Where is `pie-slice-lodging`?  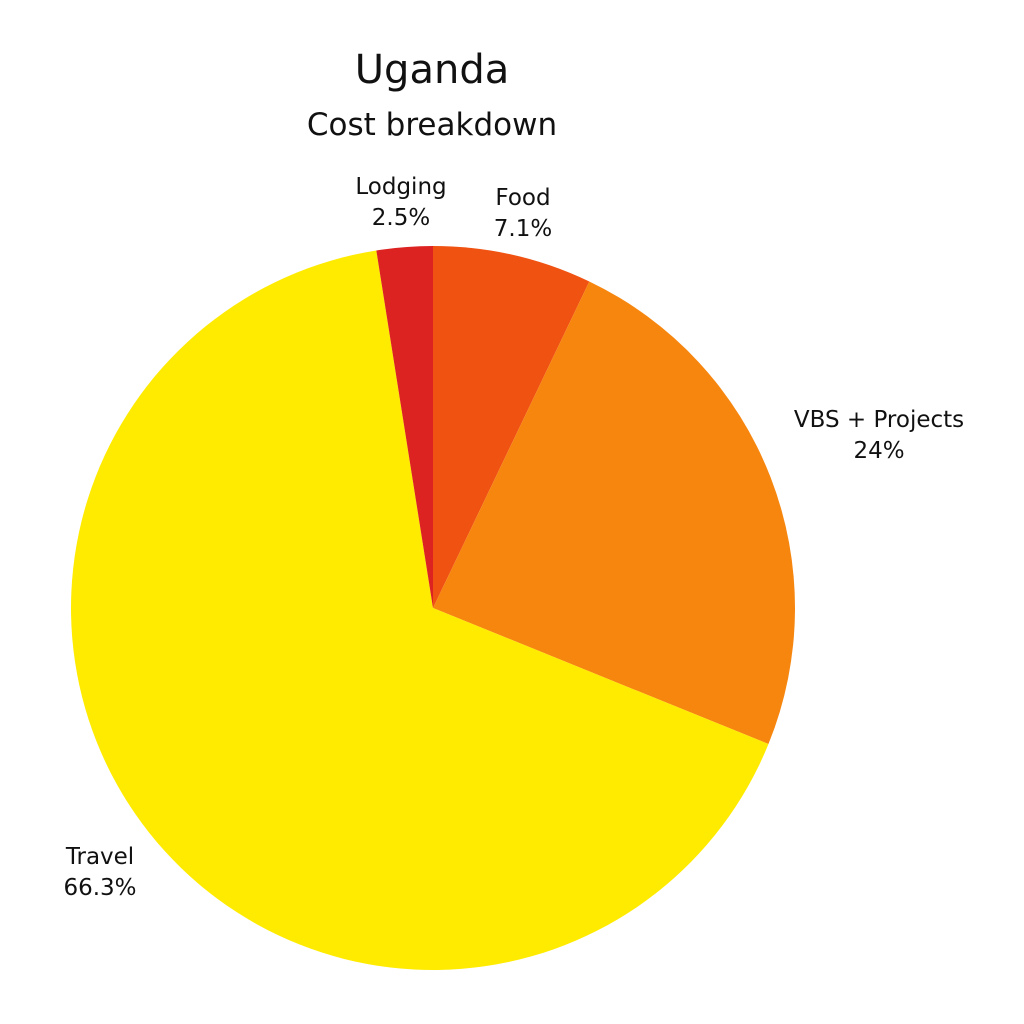
pie-slice-lodging is located at coordinates (404, 427).